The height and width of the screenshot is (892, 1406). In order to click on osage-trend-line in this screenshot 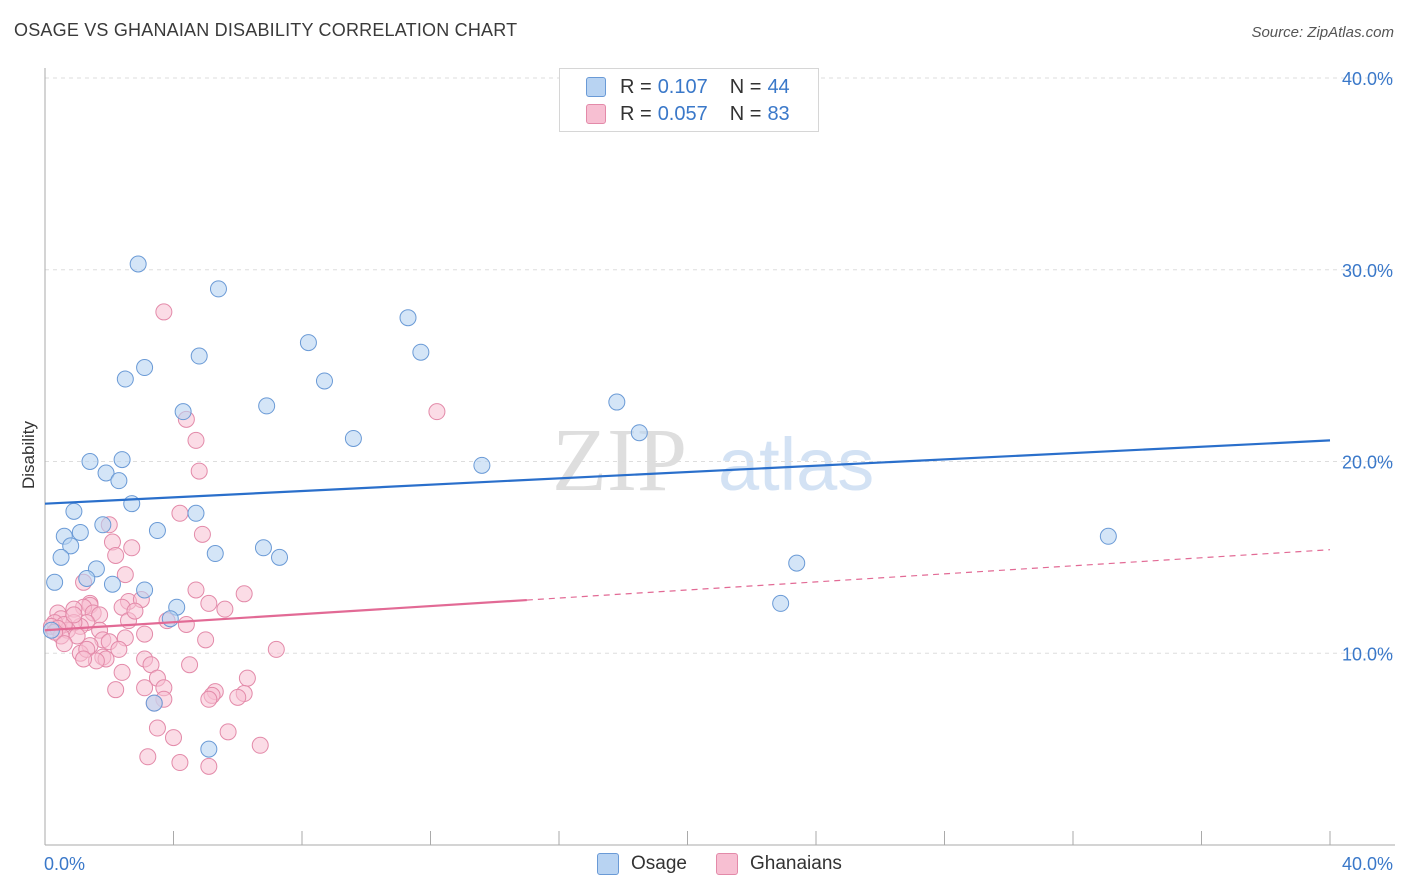, I will do `click(687, 472)`.